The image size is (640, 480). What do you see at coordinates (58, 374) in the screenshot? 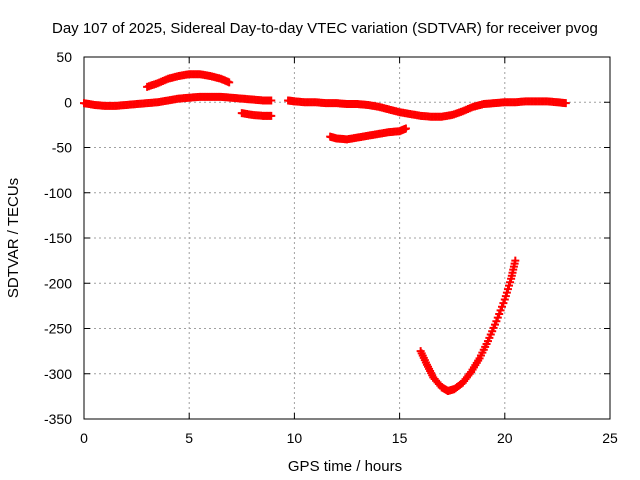
I see `y-tick-label: -300` at bounding box center [58, 374].